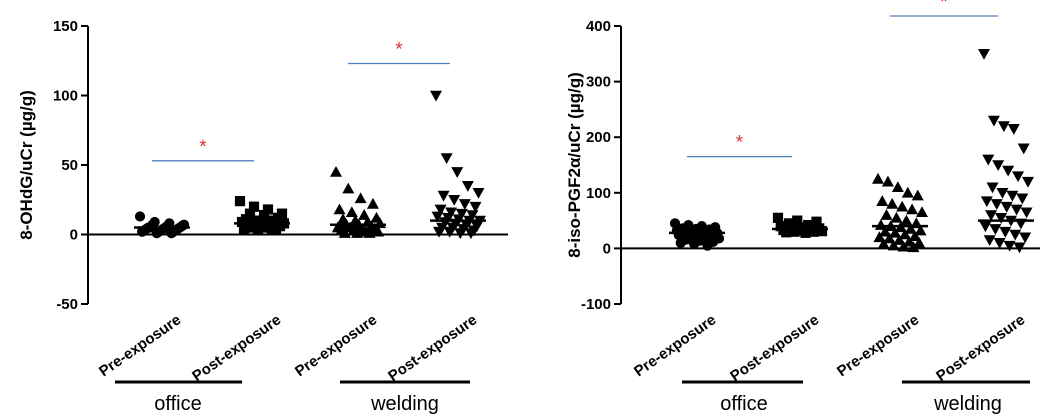 This screenshot has height=418, width=1056. What do you see at coordinates (598, 82) in the screenshot?
I see `y-tick-label: 300` at bounding box center [598, 82].